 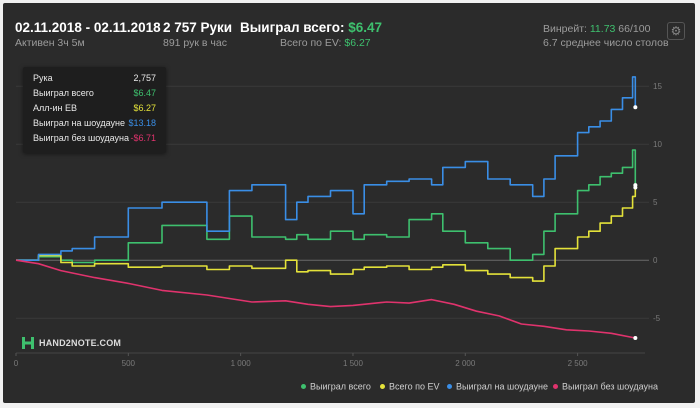 I want to click on y-tick-label: 15, so click(x=657, y=86).